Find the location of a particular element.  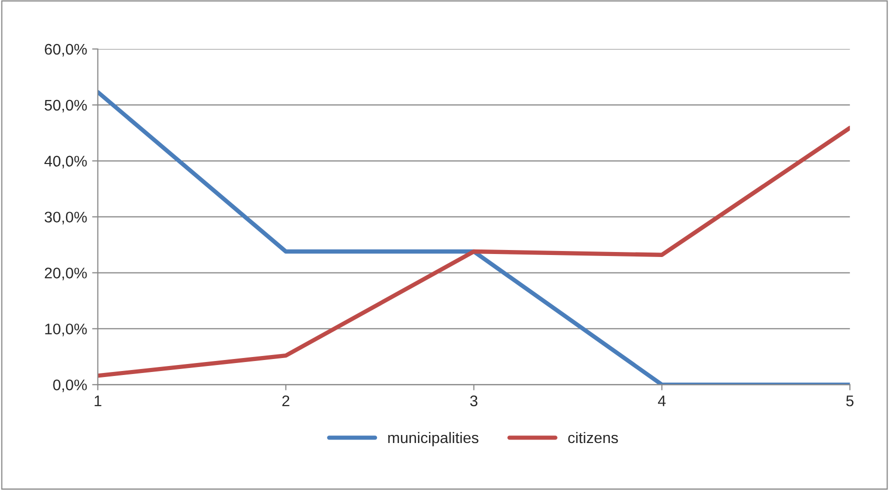

x-tick-label: 5 is located at coordinates (850, 401).